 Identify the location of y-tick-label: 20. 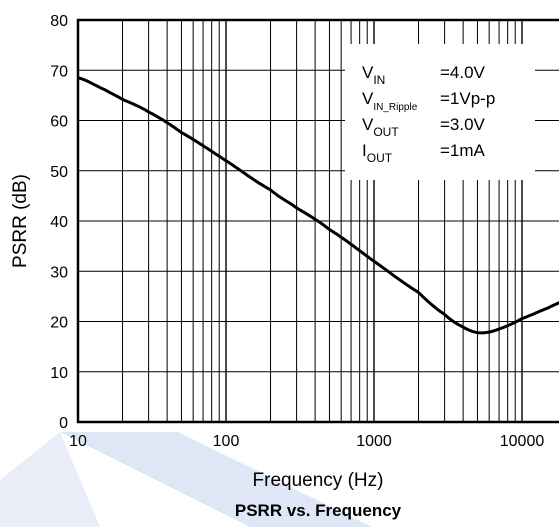
(59, 323).